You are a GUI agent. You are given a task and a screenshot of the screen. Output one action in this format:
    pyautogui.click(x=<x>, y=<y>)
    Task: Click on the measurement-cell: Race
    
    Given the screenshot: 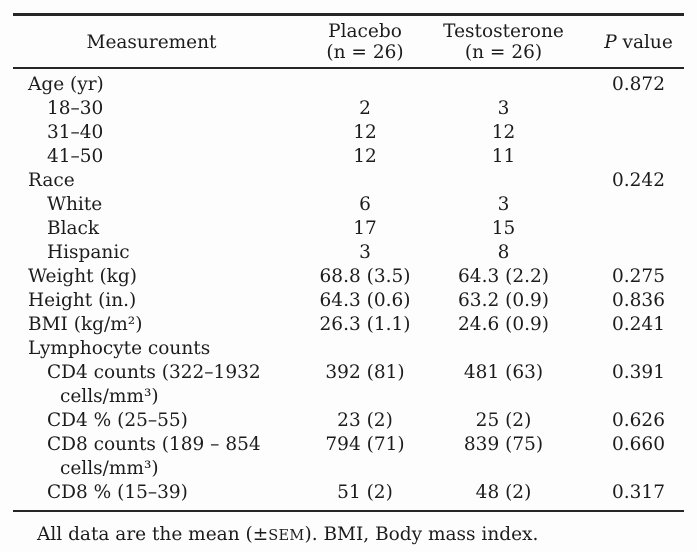 What is the action you would take?
    pyautogui.click(x=51, y=180)
    